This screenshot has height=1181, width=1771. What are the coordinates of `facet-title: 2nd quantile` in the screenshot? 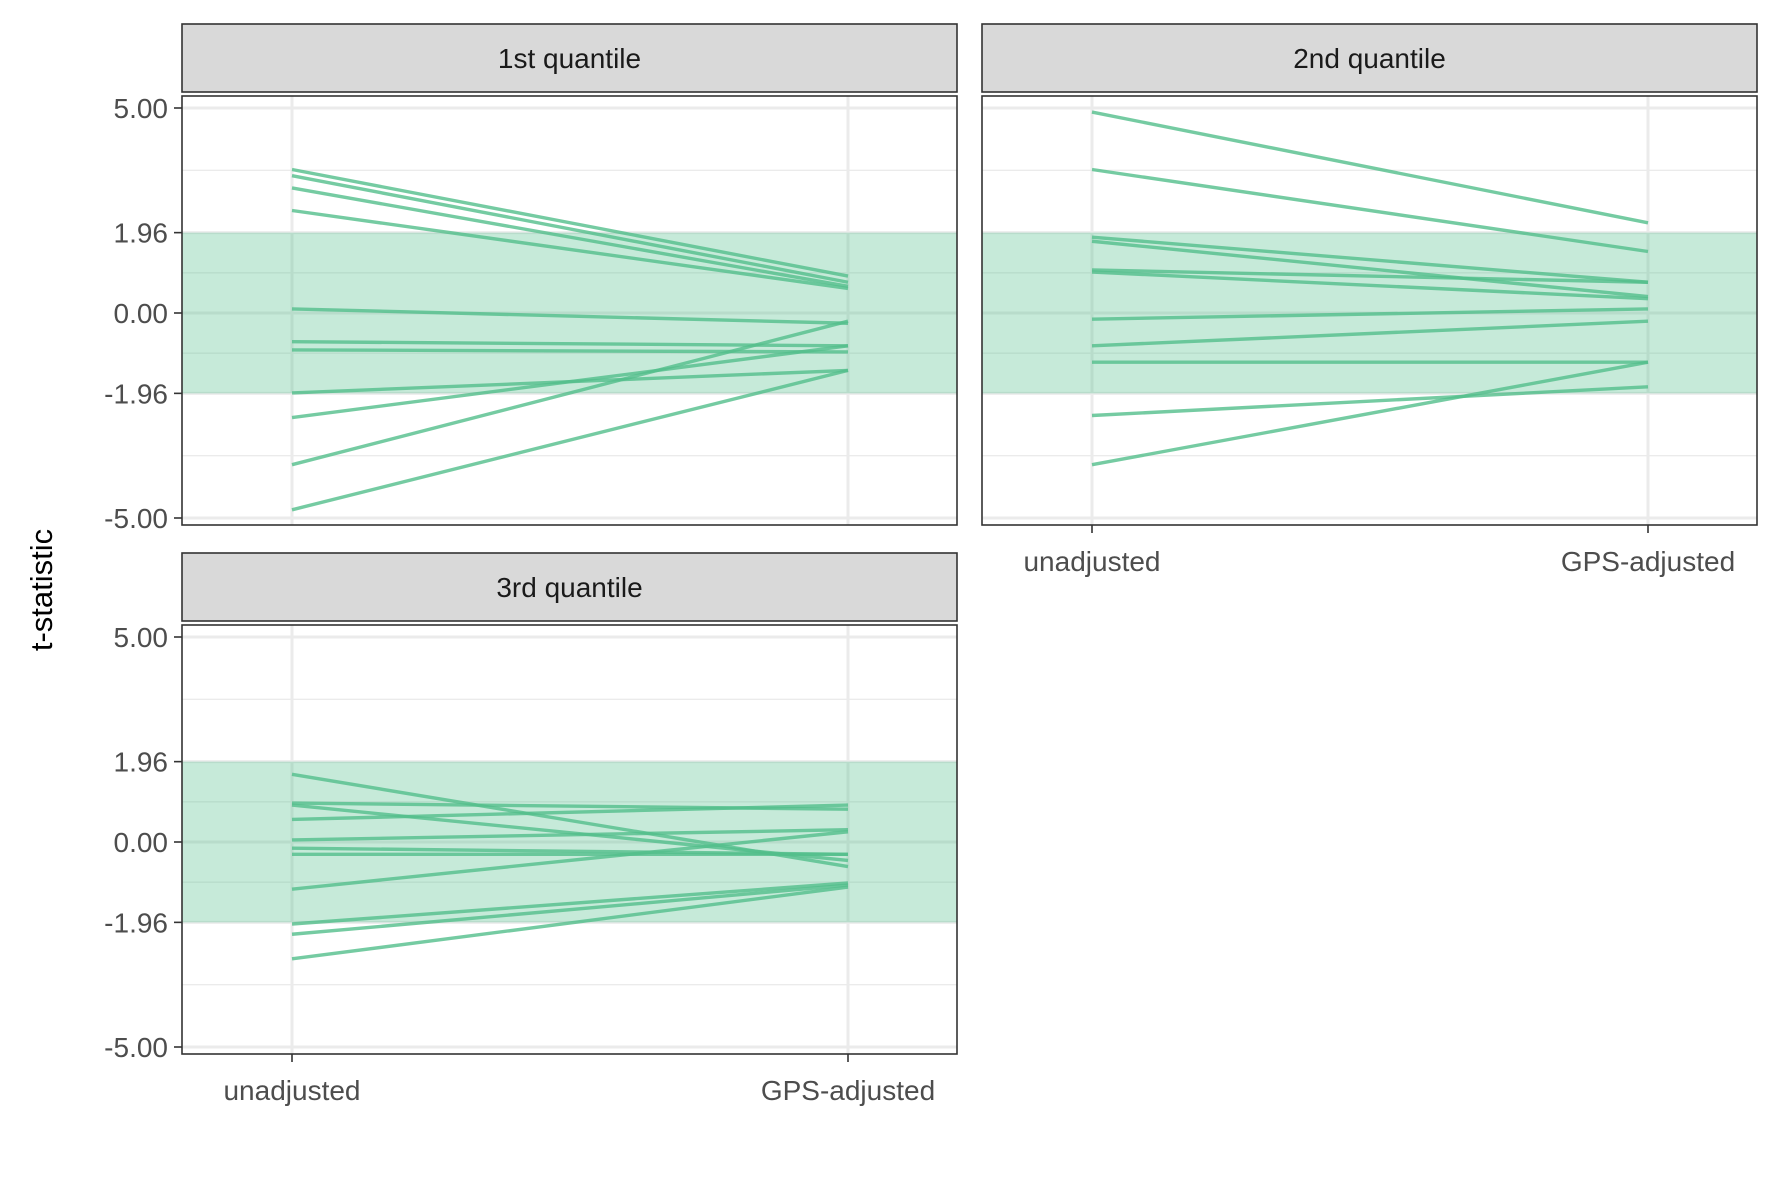 It's located at (1369, 58).